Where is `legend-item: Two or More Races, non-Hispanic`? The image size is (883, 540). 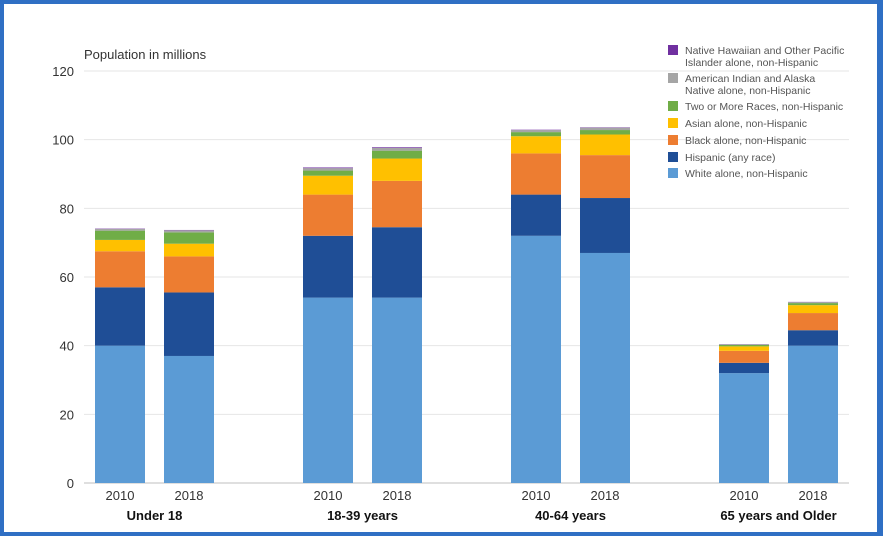
legend-item: Two or More Races, non-Hispanic is located at coordinates (755, 107).